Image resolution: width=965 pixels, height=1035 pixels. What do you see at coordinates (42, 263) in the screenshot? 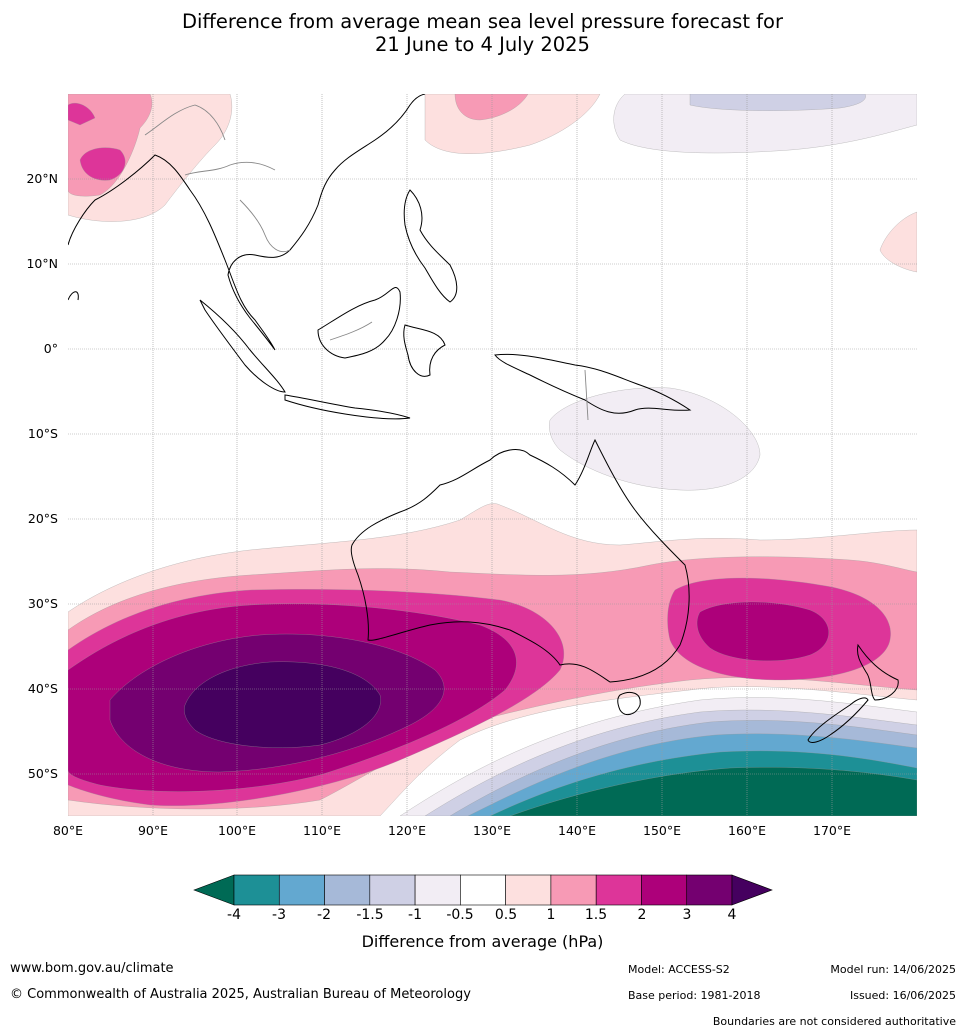
I see `lat-label-10n: 10°N` at bounding box center [42, 263].